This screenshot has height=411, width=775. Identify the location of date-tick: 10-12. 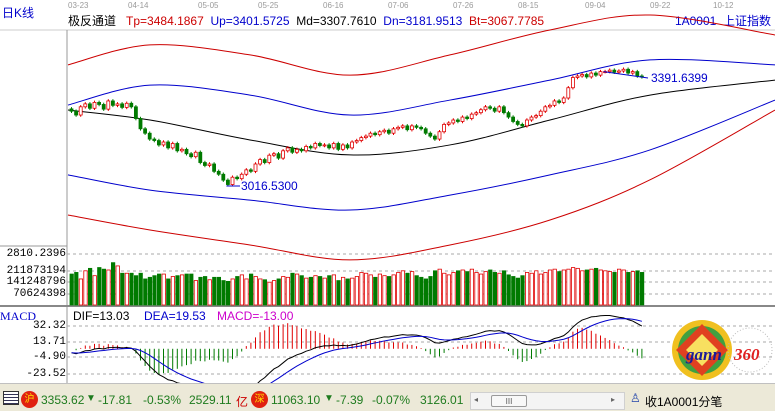
(723, 5).